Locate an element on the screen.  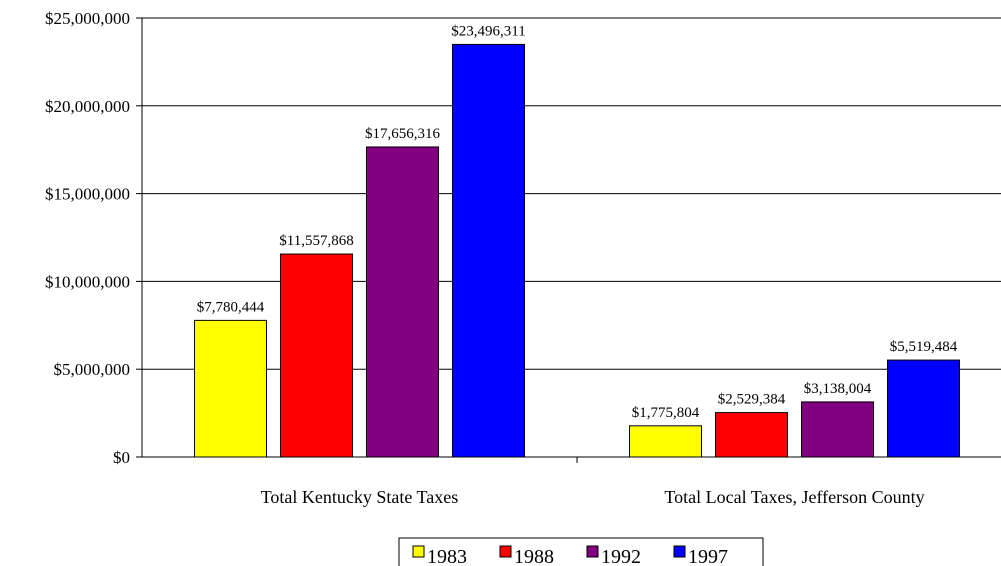
legend-swatch-1997 is located at coordinates (679, 551).